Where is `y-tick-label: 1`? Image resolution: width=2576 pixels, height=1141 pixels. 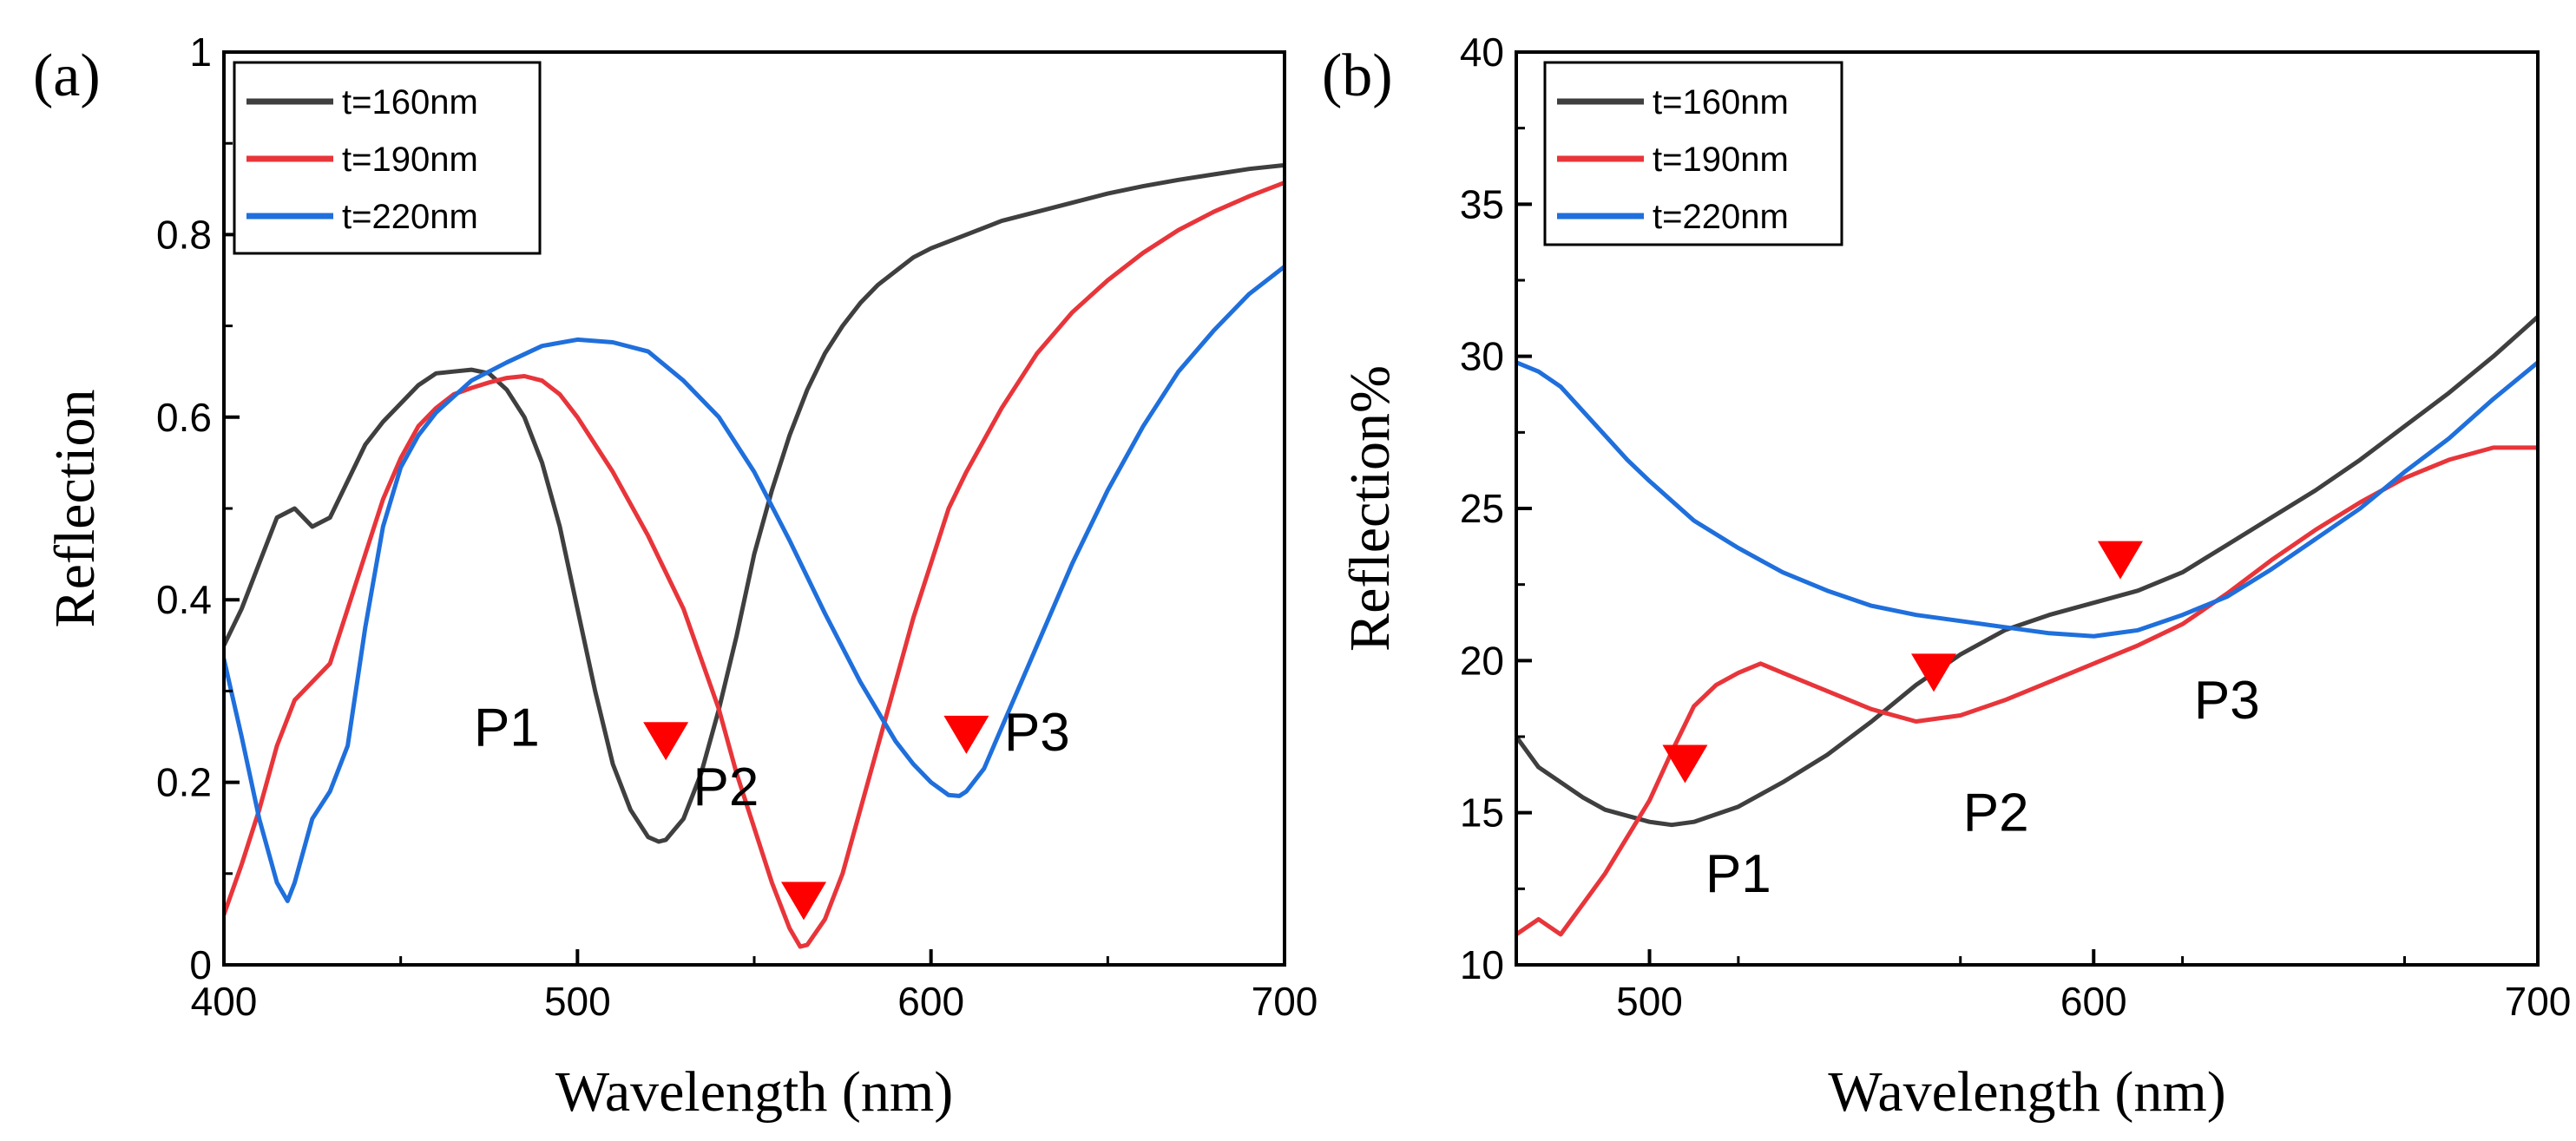 y-tick-label: 1 is located at coordinates (201, 53).